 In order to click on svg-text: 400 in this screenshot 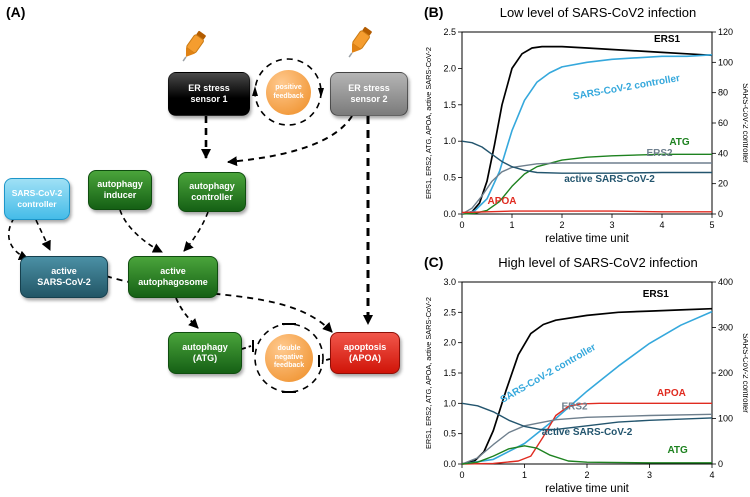, I will do `click(725, 282)`.